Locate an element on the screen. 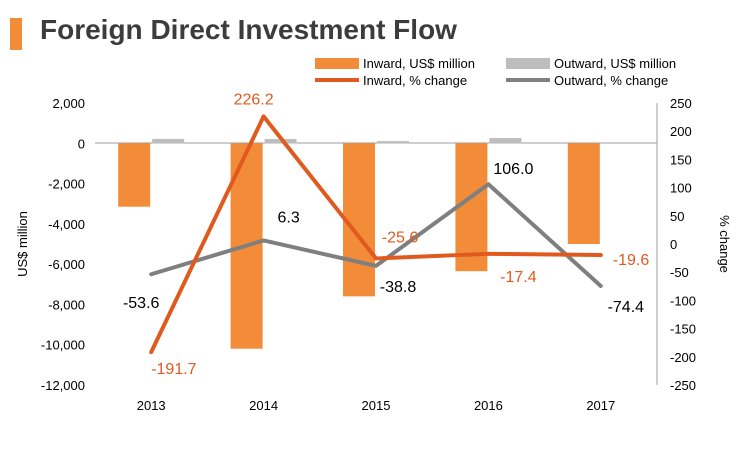 Image resolution: width=742 pixels, height=450 pixels. data-label-inward-change: -17.4 is located at coordinates (518, 277).